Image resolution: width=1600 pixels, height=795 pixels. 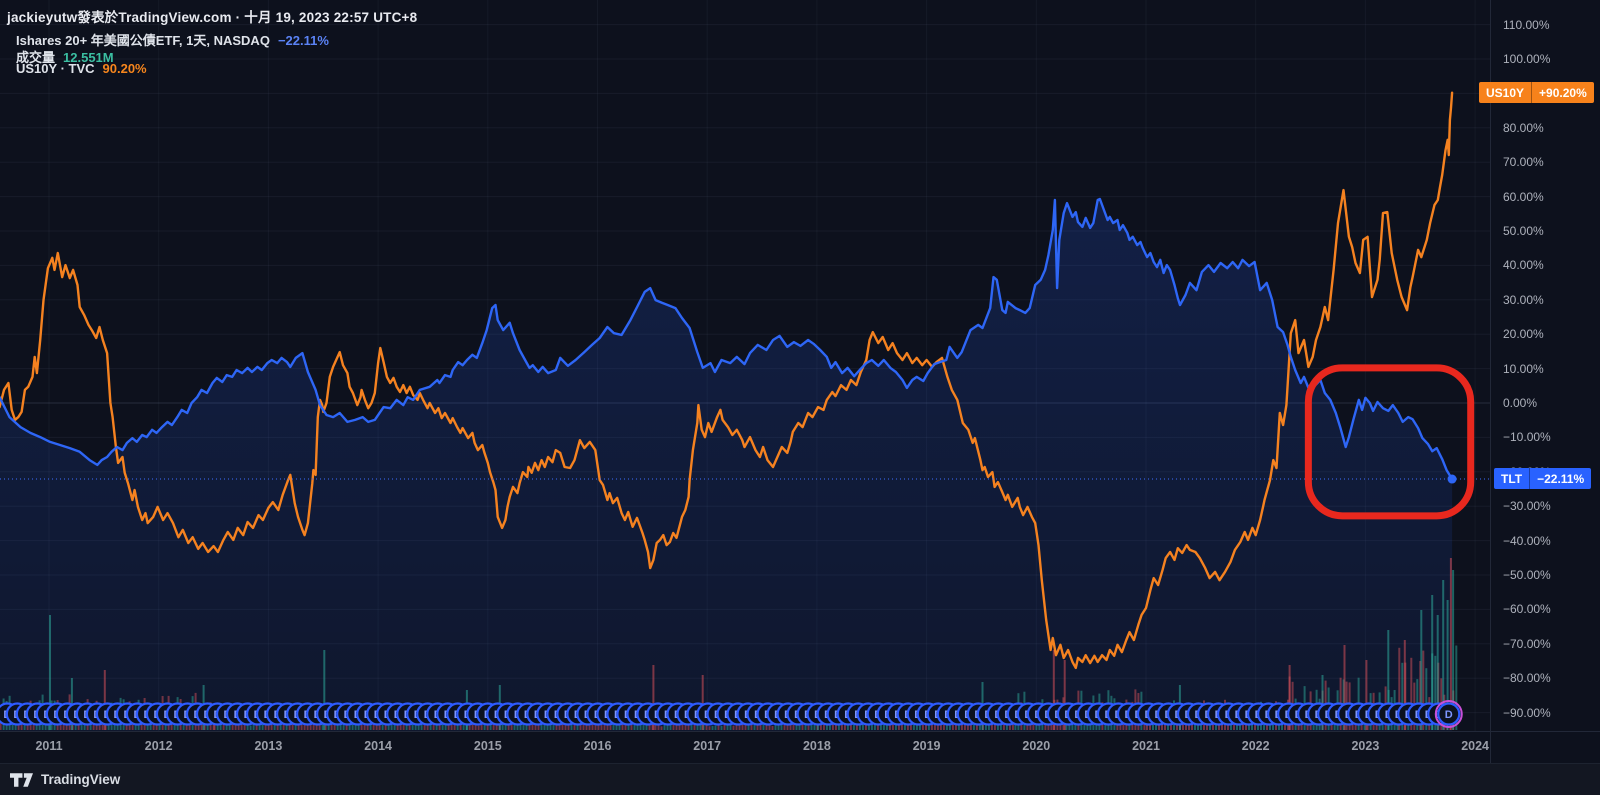 What do you see at coordinates (1523, 127) in the screenshot?
I see `price-axis-label: 80.00%` at bounding box center [1523, 127].